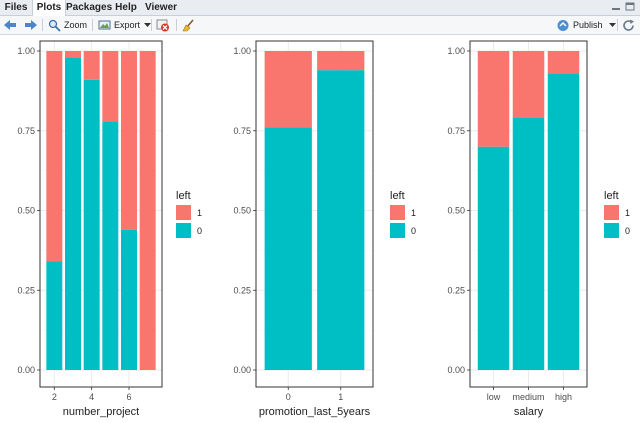  Describe the element at coordinates (31, 25) in the screenshot. I see `forward-arrow-icon` at that location.